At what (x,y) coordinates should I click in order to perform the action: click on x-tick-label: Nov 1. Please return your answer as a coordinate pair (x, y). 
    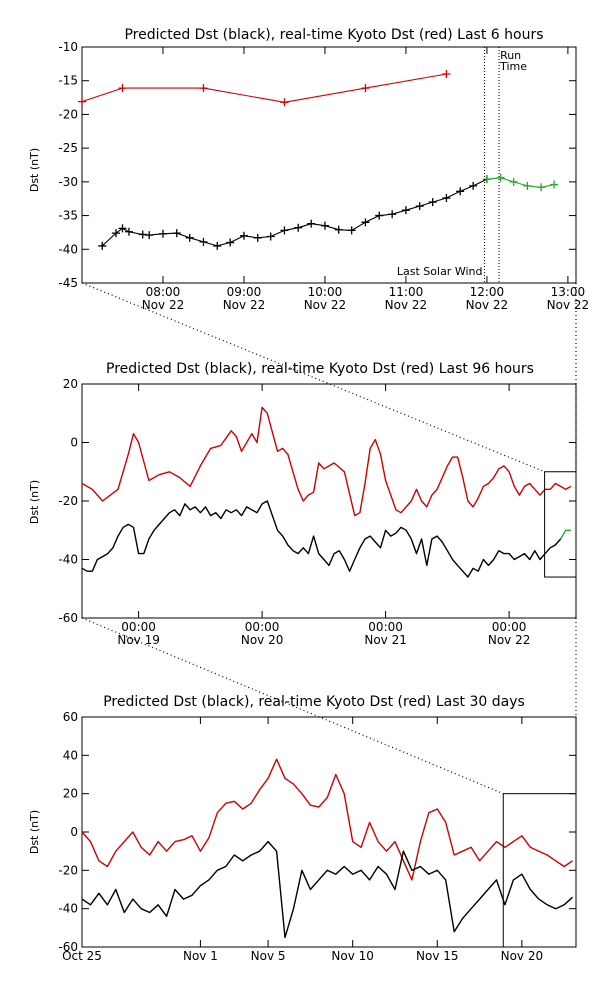
    Looking at the image, I should click on (200, 956).